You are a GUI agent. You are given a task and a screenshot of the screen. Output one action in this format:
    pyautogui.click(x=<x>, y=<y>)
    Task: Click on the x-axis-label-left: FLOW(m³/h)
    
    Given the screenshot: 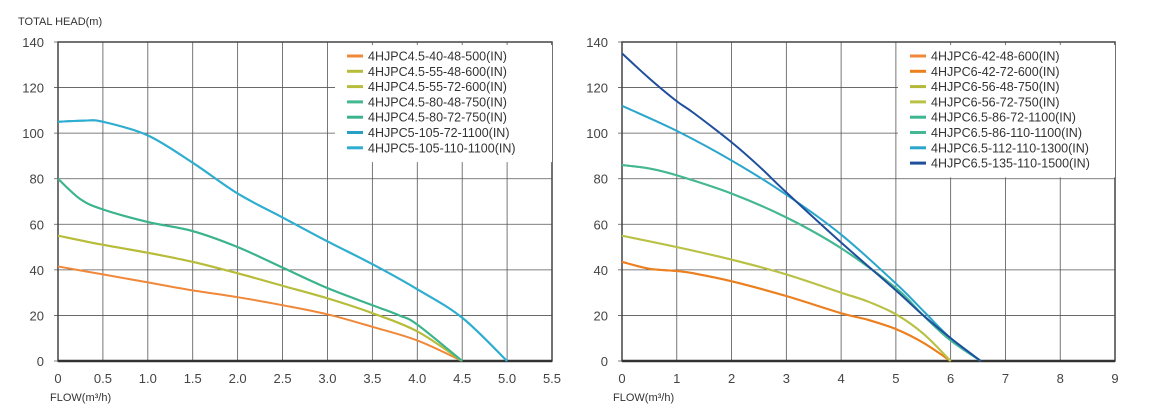 What is the action you would take?
    pyautogui.click(x=80, y=398)
    